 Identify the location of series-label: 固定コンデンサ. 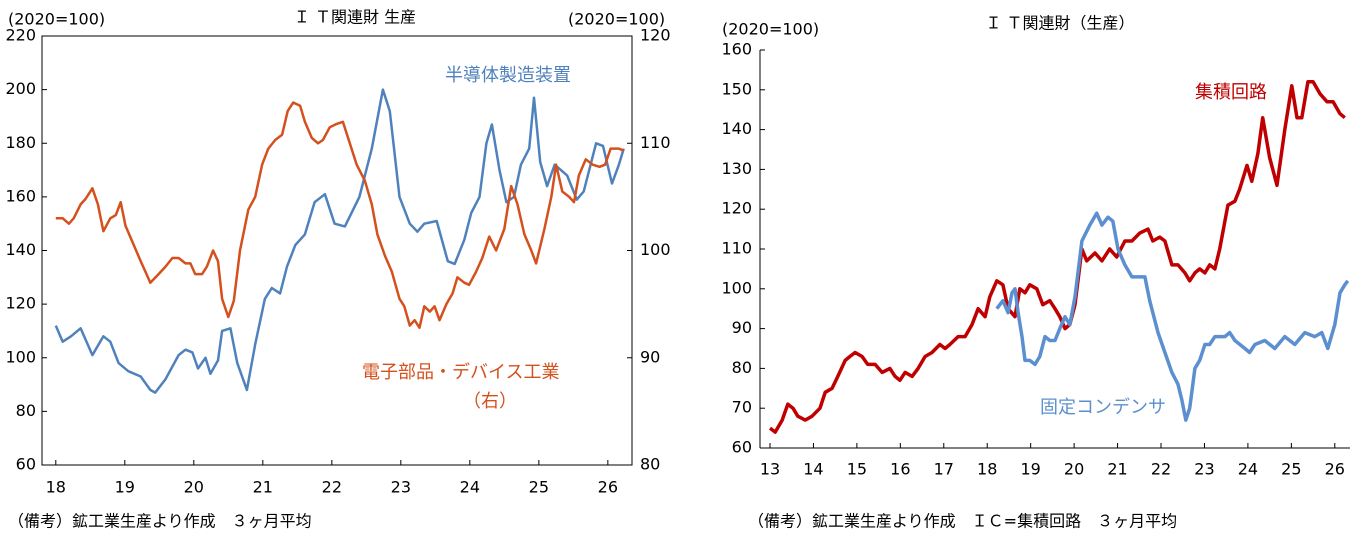
(1103, 407).